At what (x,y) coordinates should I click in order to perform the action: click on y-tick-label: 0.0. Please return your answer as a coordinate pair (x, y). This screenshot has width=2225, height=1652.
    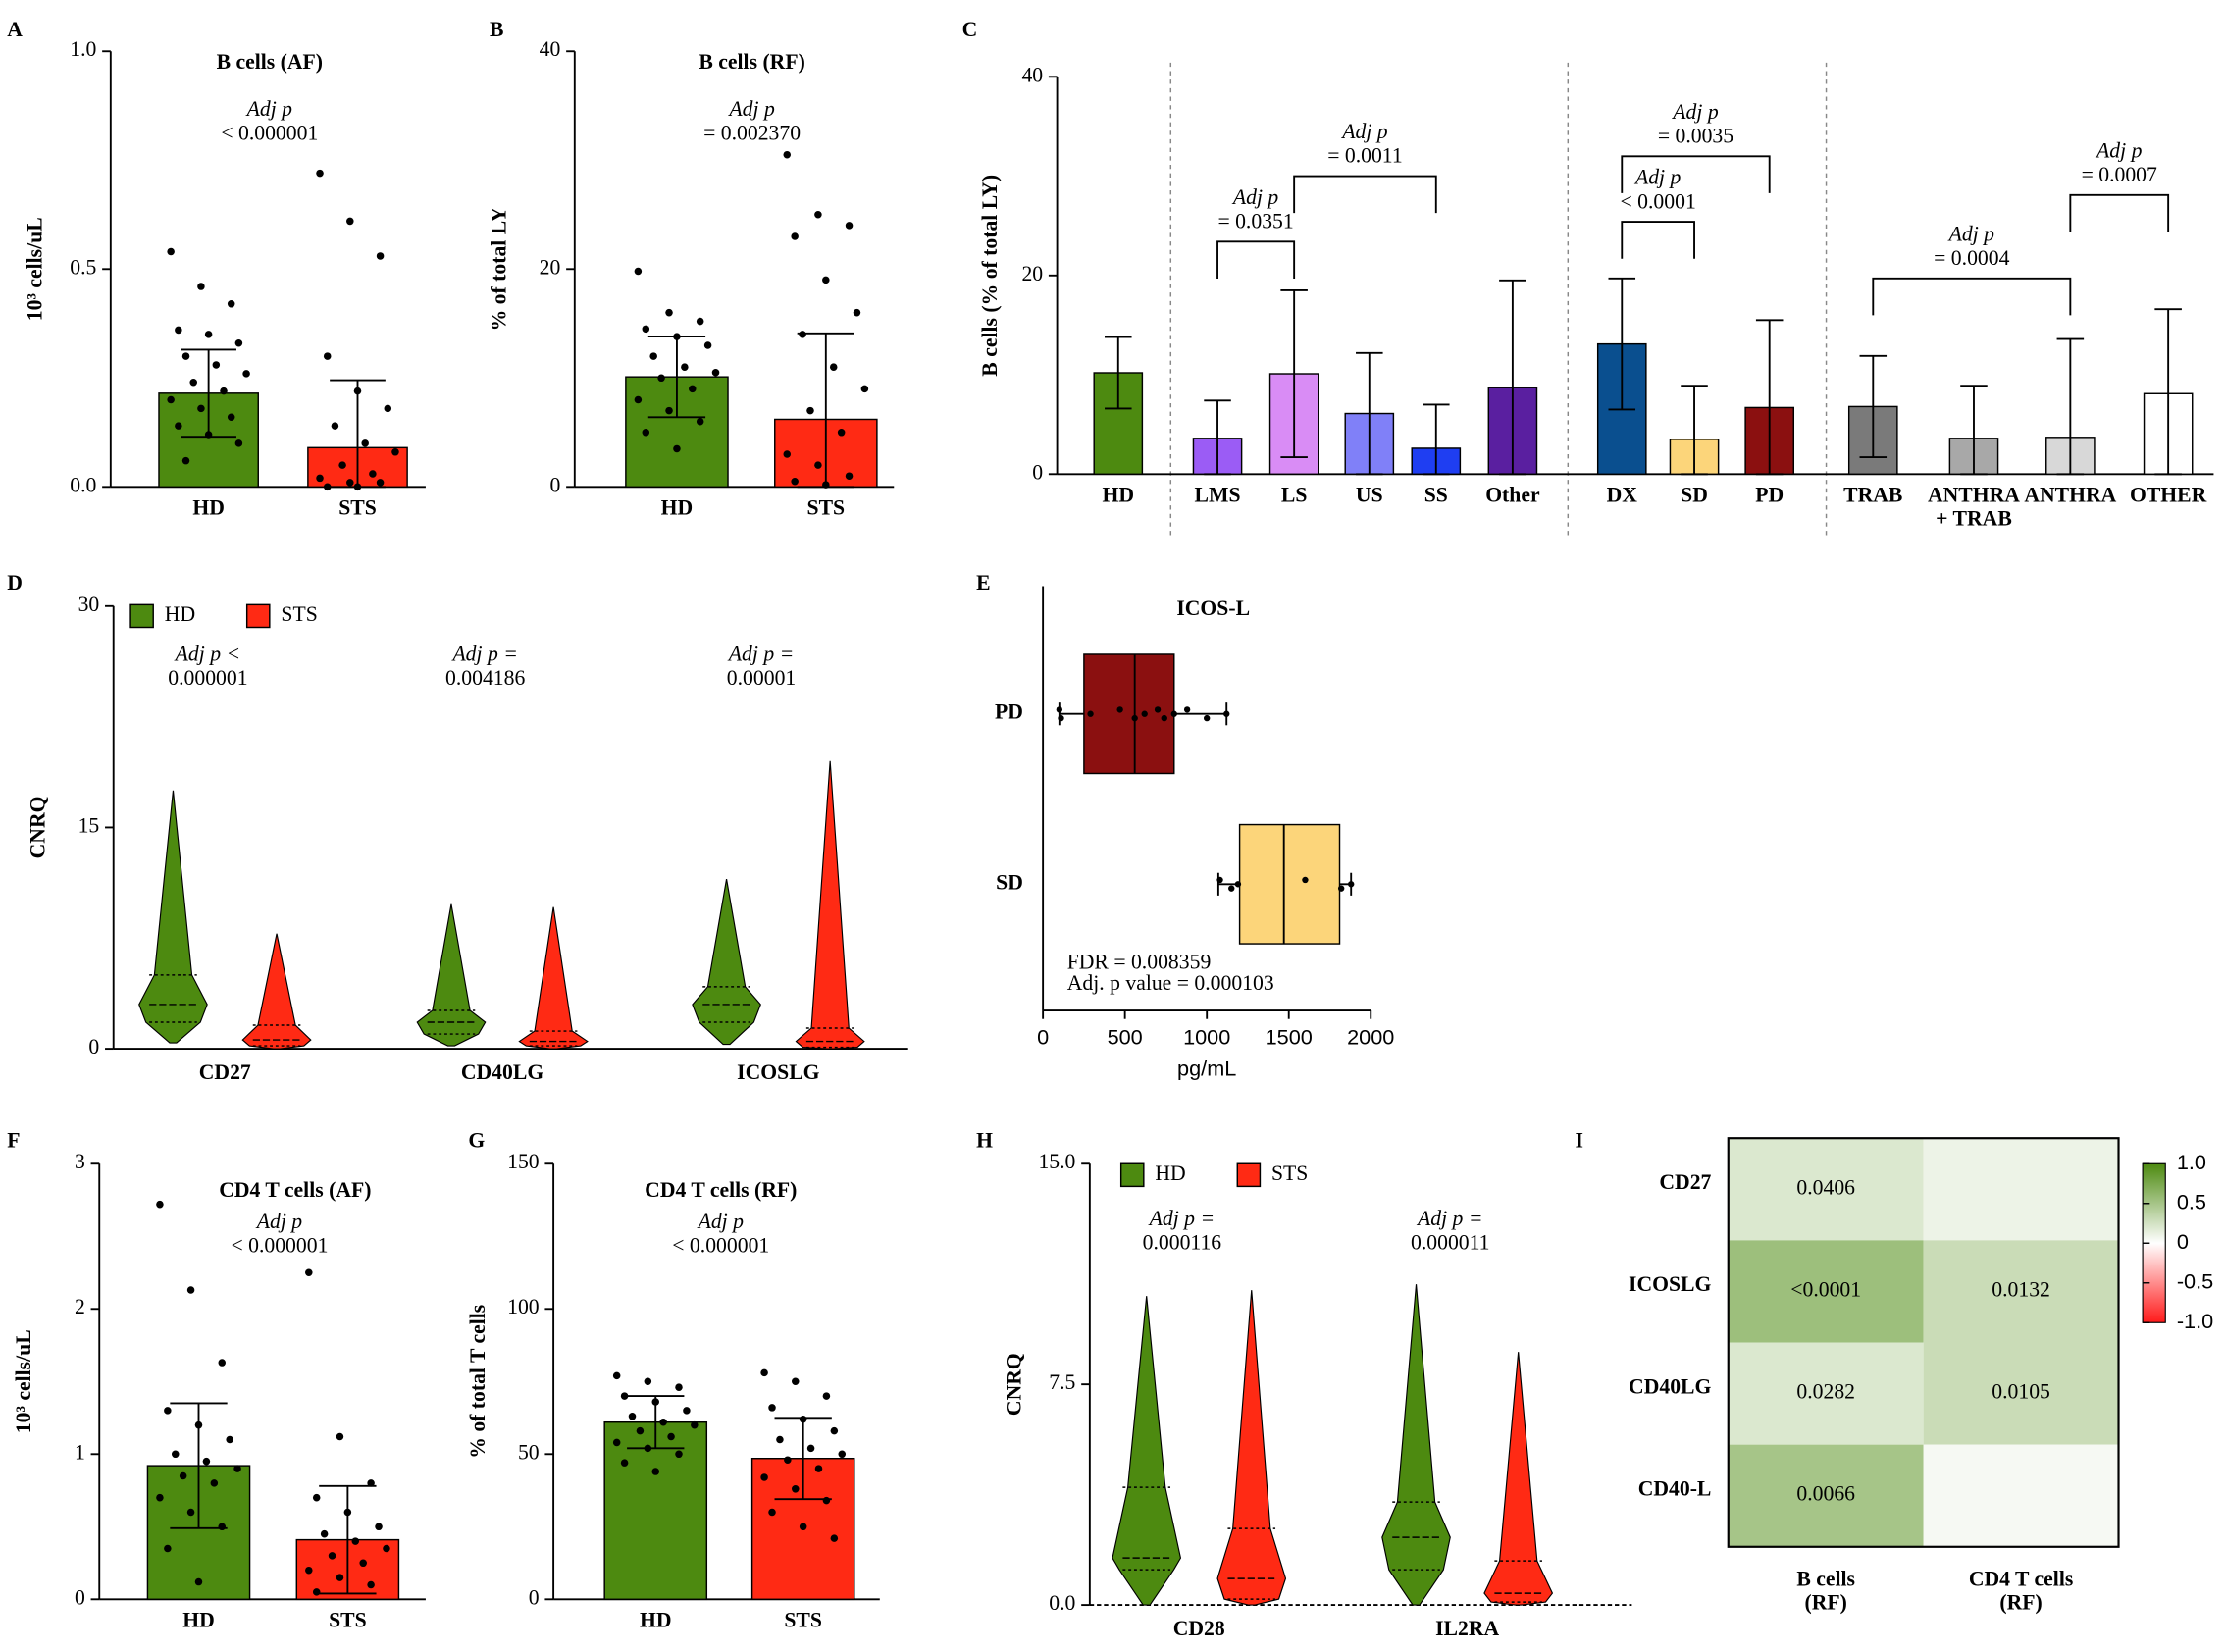
    Looking at the image, I should click on (1062, 1603).